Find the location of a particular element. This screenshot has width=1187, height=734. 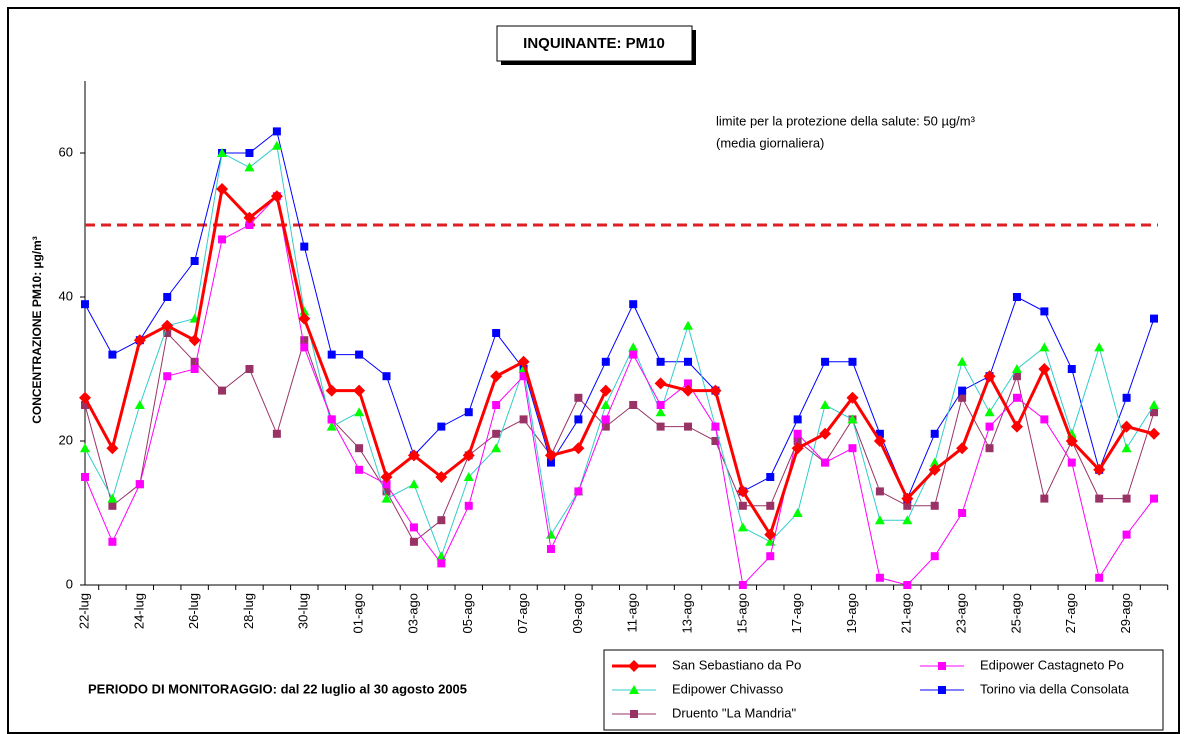

chart-title: INQUINANTE: PM10 is located at coordinates (594, 43).